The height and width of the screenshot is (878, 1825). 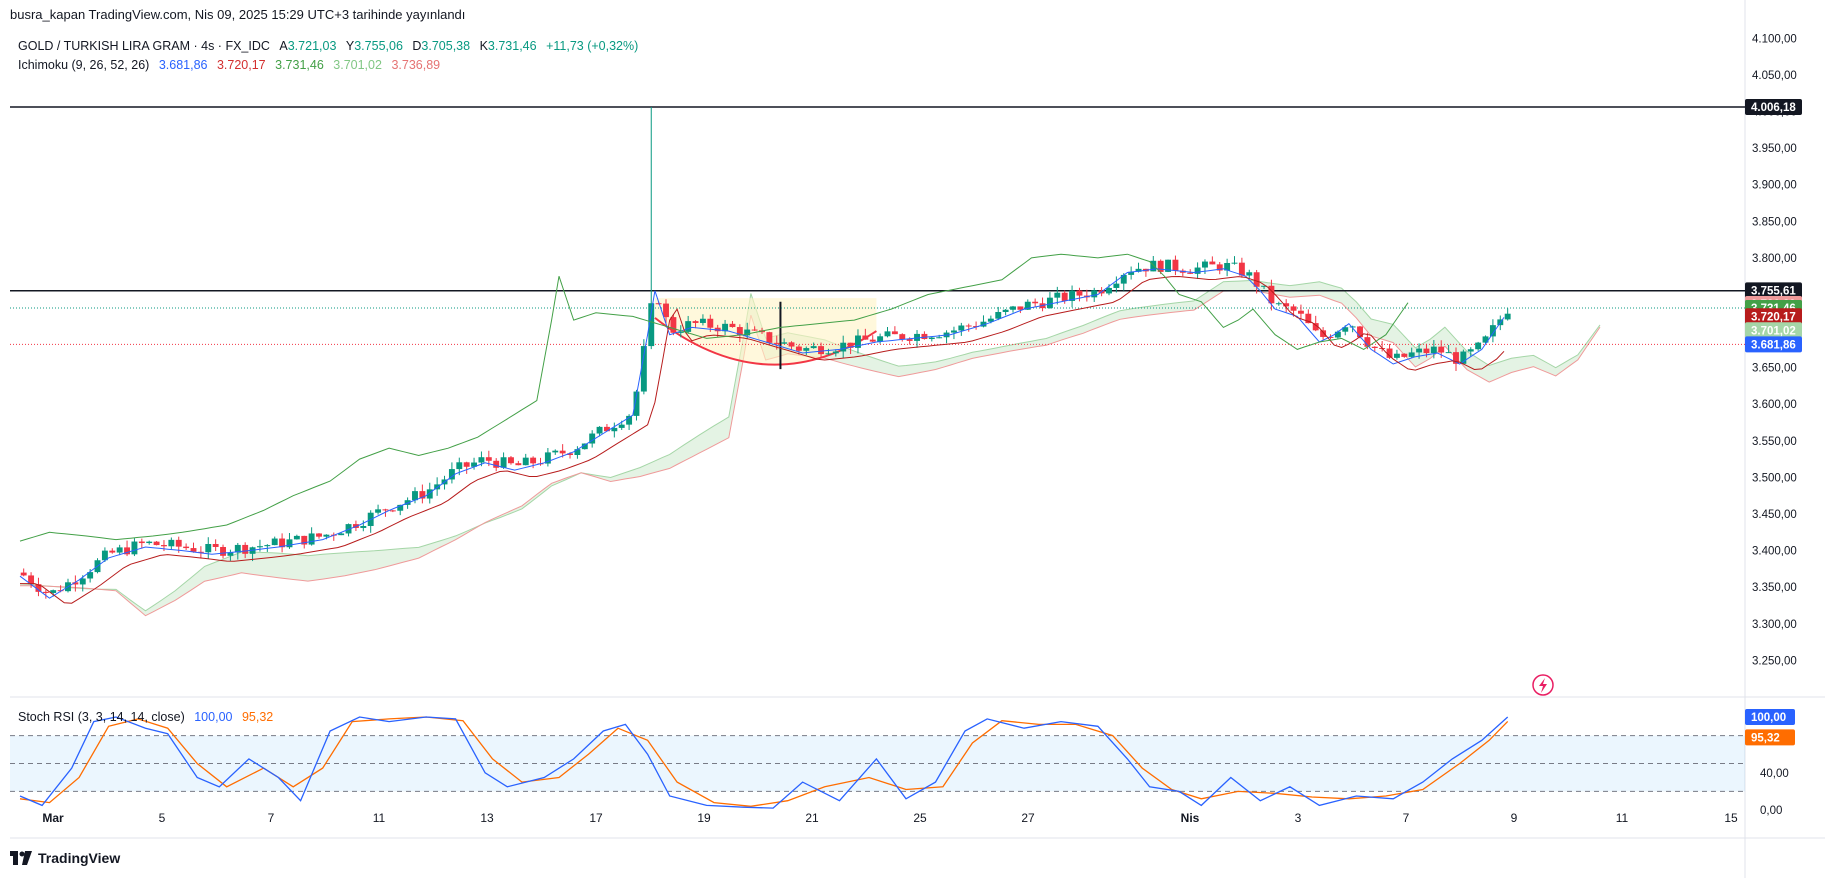 What do you see at coordinates (1774, 442) in the screenshot?
I see `price-tick-label: 3.550,00` at bounding box center [1774, 442].